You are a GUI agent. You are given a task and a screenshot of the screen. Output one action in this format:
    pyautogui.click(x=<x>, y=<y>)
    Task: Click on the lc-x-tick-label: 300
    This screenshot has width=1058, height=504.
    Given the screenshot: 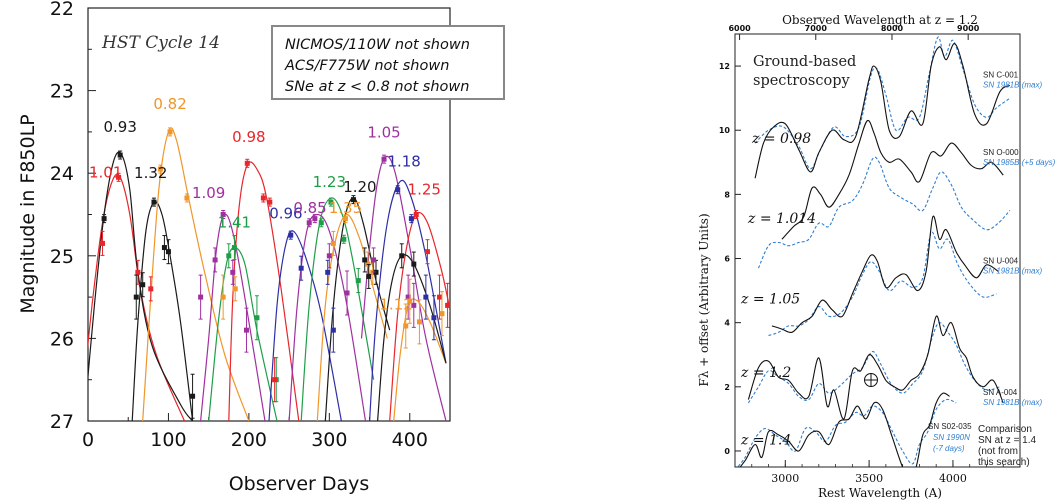 What is the action you would take?
    pyautogui.click(x=329, y=440)
    